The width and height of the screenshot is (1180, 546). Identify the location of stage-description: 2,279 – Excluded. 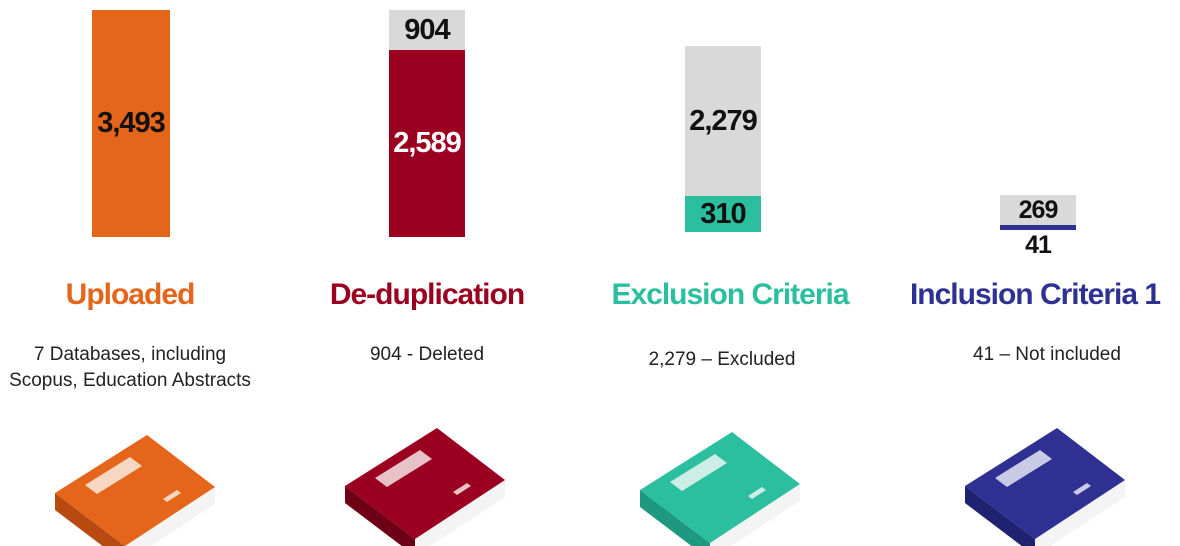
(722, 359).